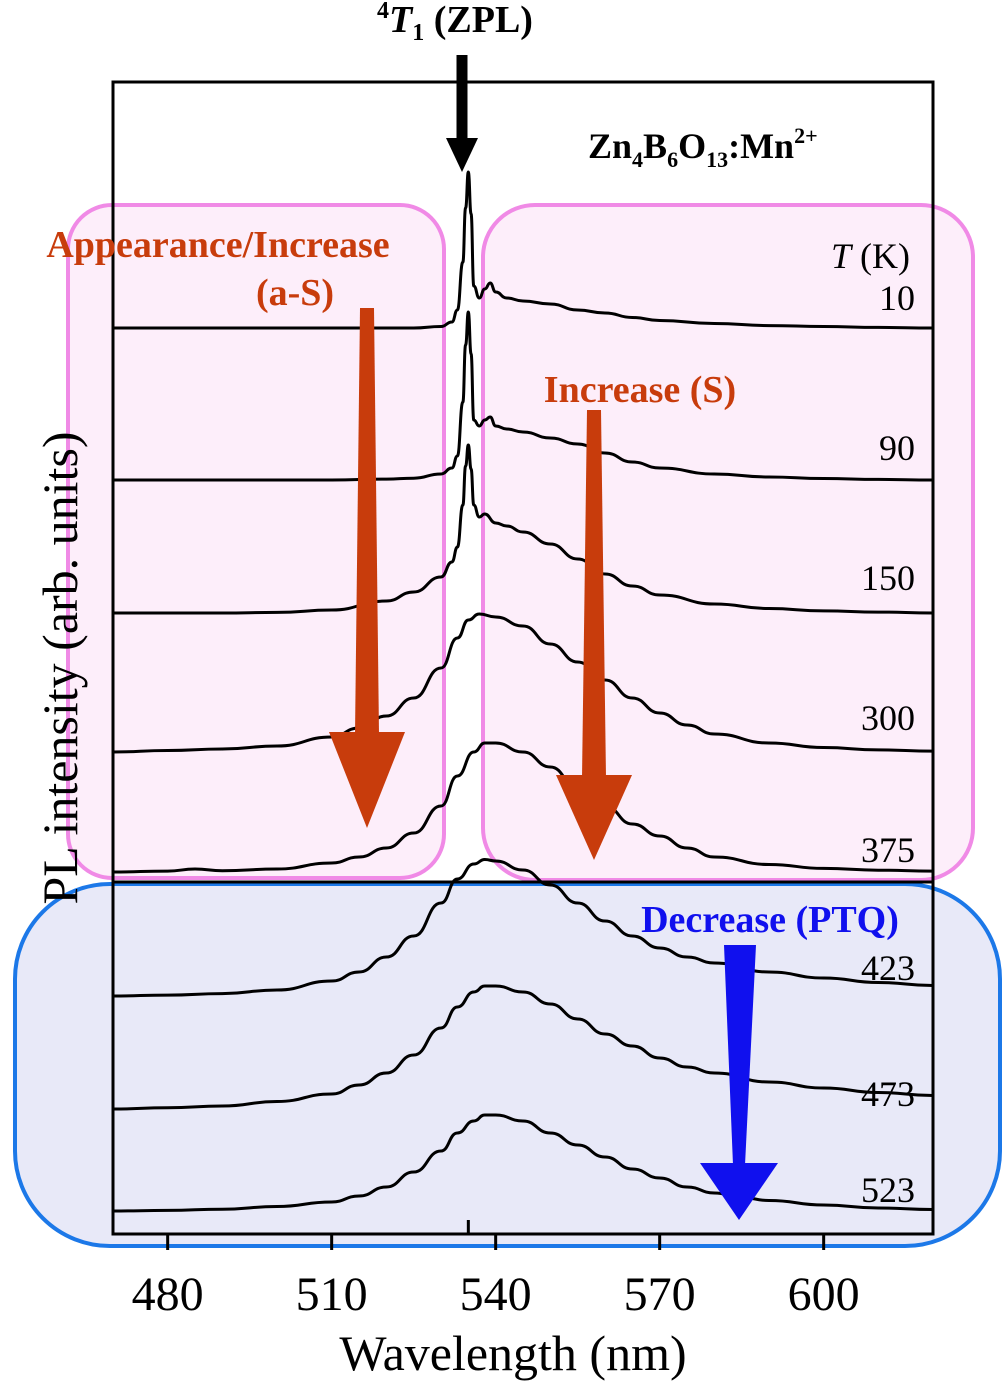 The width and height of the screenshot is (1003, 1382). I want to click on x-tick-label-510: 510, so click(332, 1294).